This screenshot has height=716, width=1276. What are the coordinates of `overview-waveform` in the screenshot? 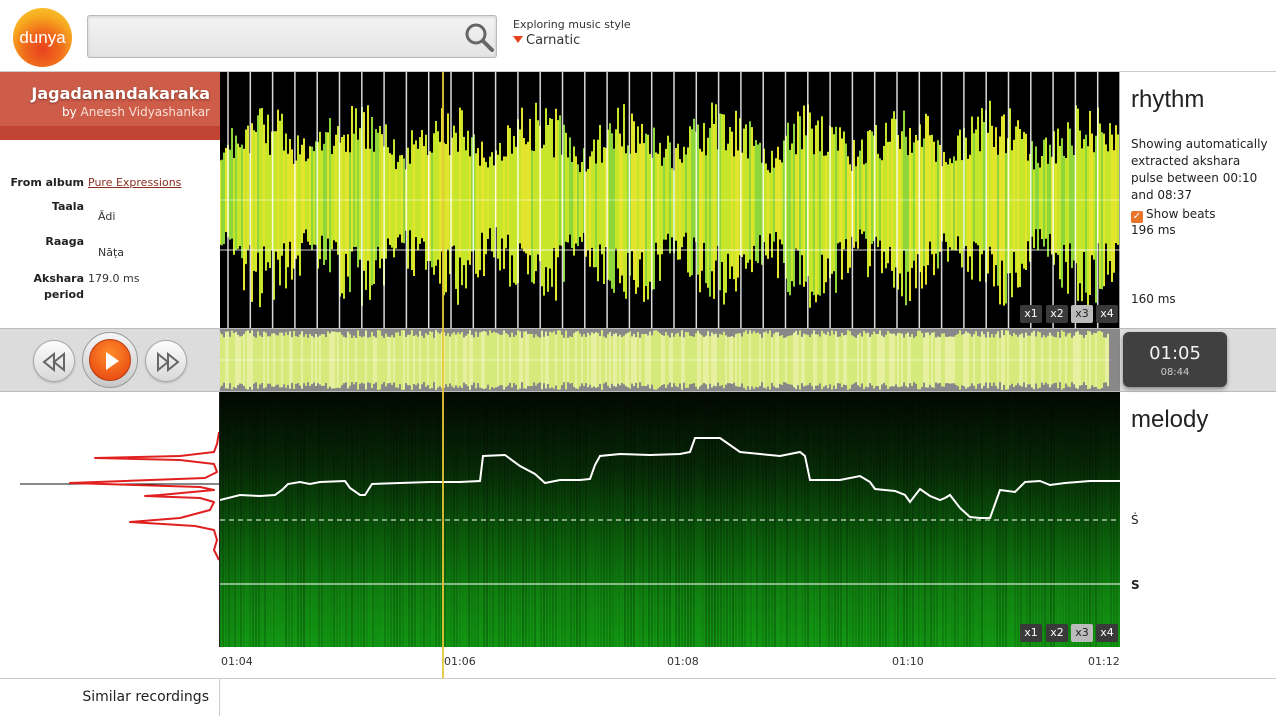 It's located at (665, 360).